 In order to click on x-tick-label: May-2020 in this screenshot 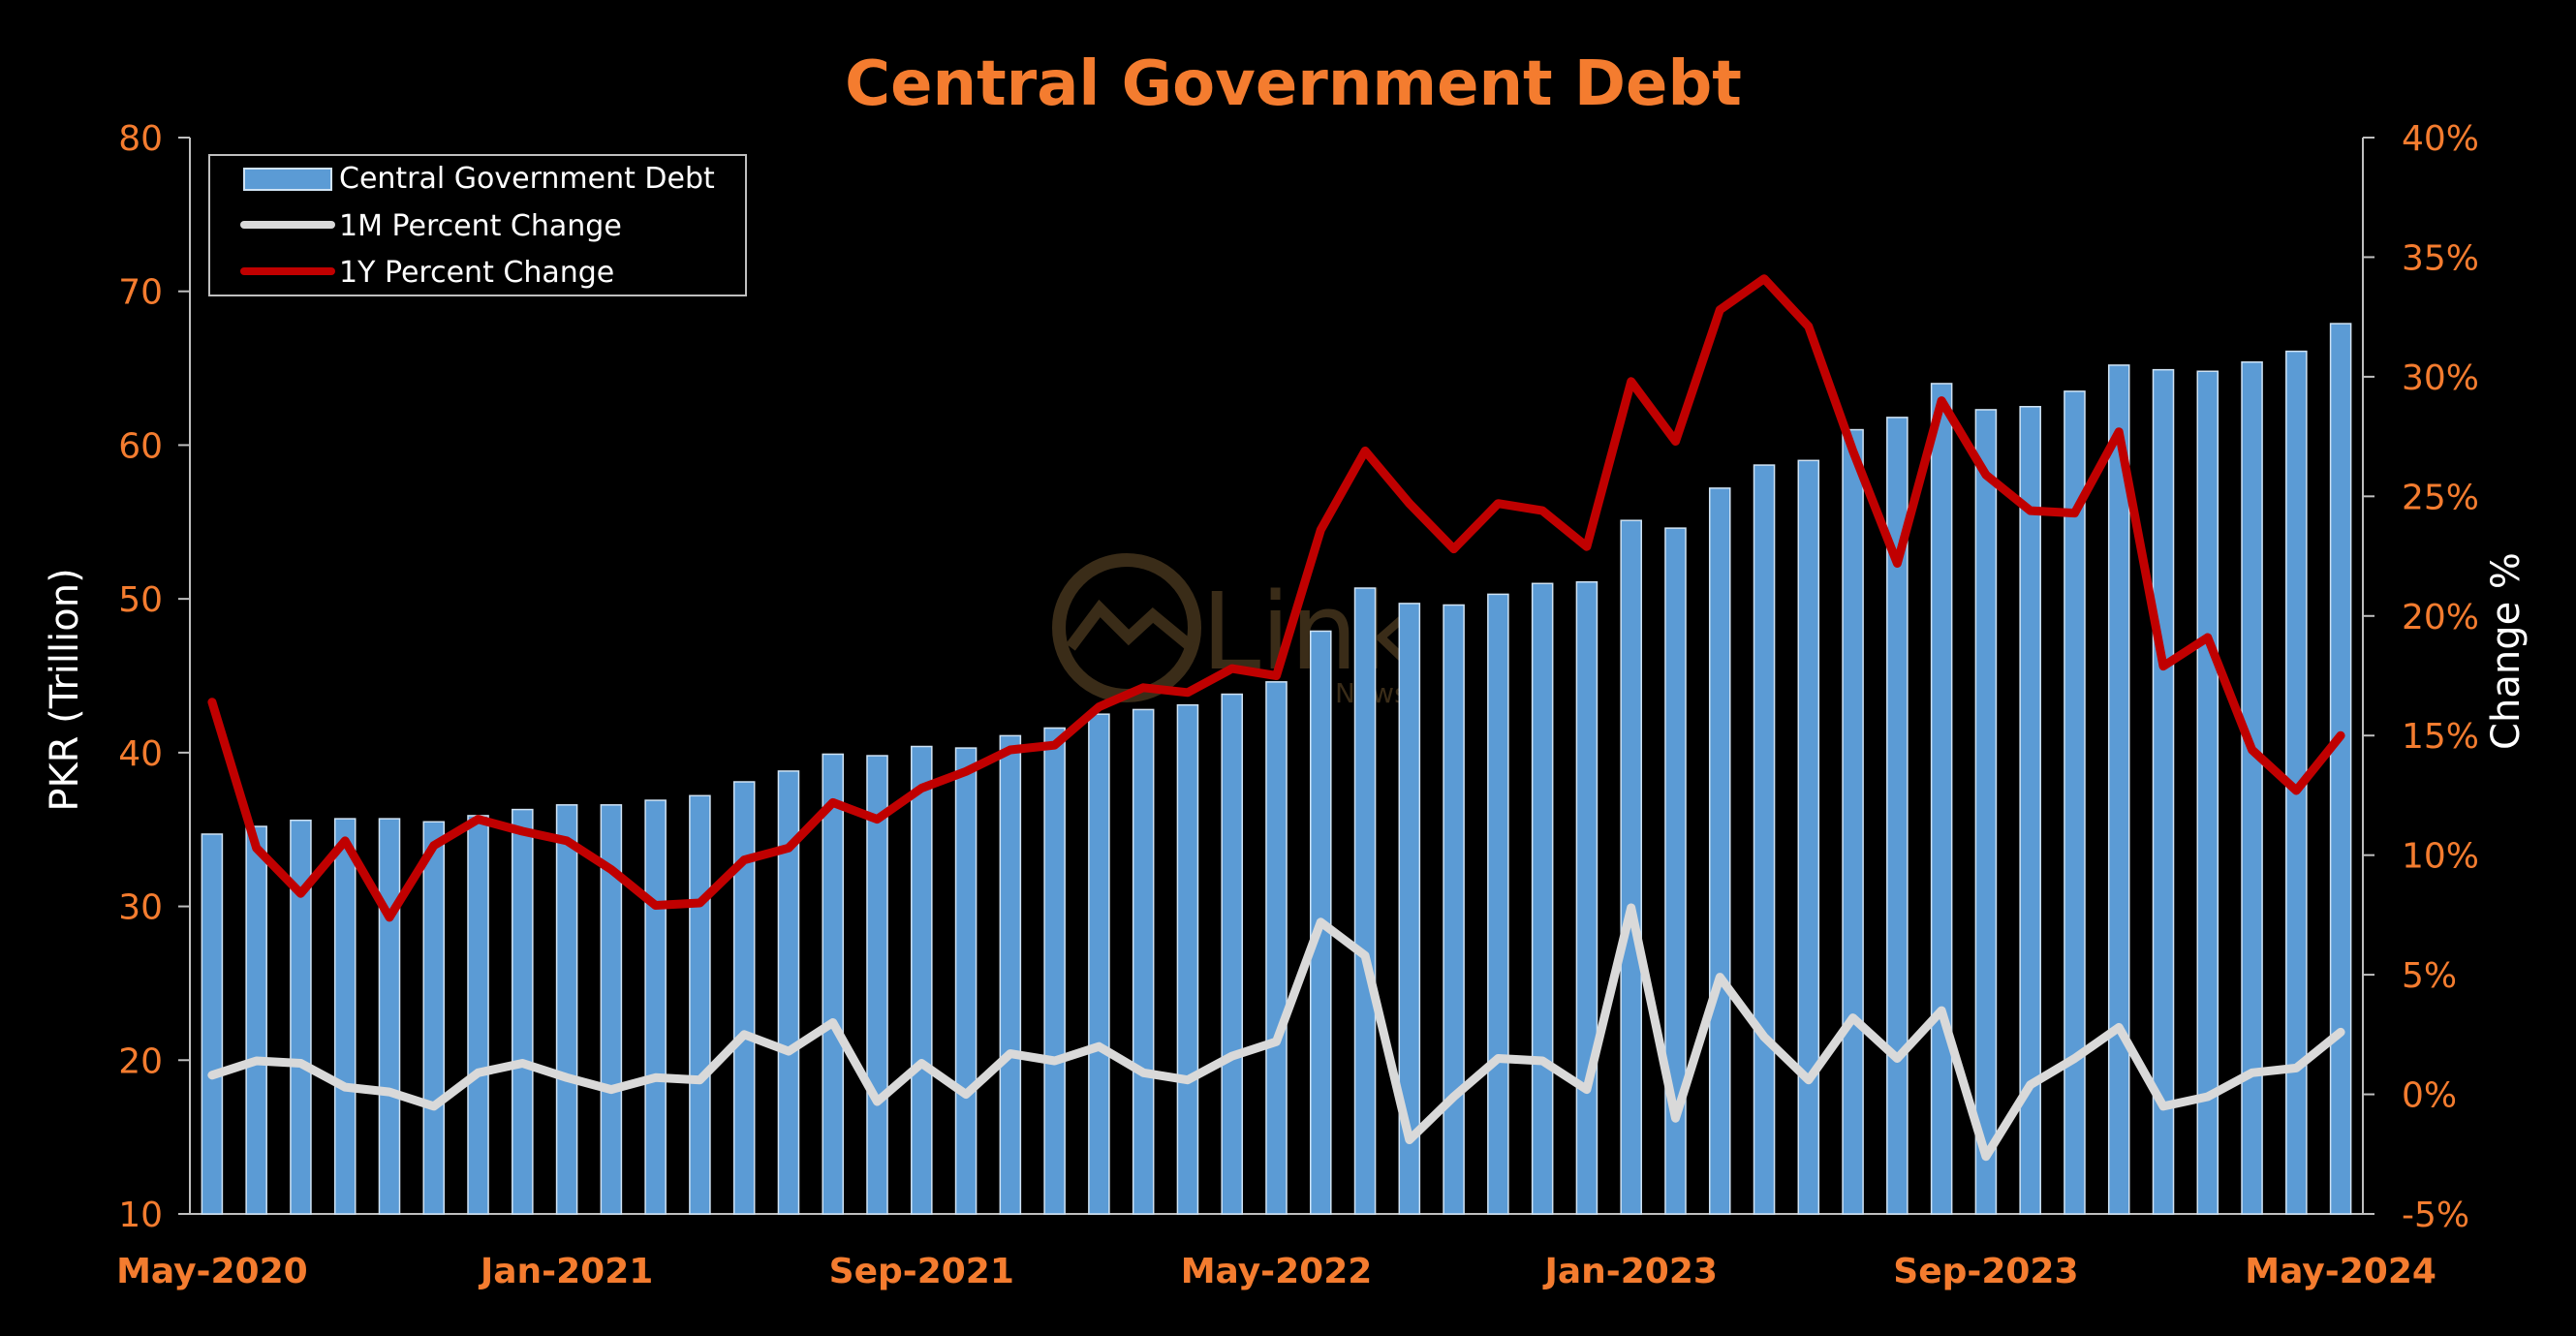, I will do `click(212, 1271)`.